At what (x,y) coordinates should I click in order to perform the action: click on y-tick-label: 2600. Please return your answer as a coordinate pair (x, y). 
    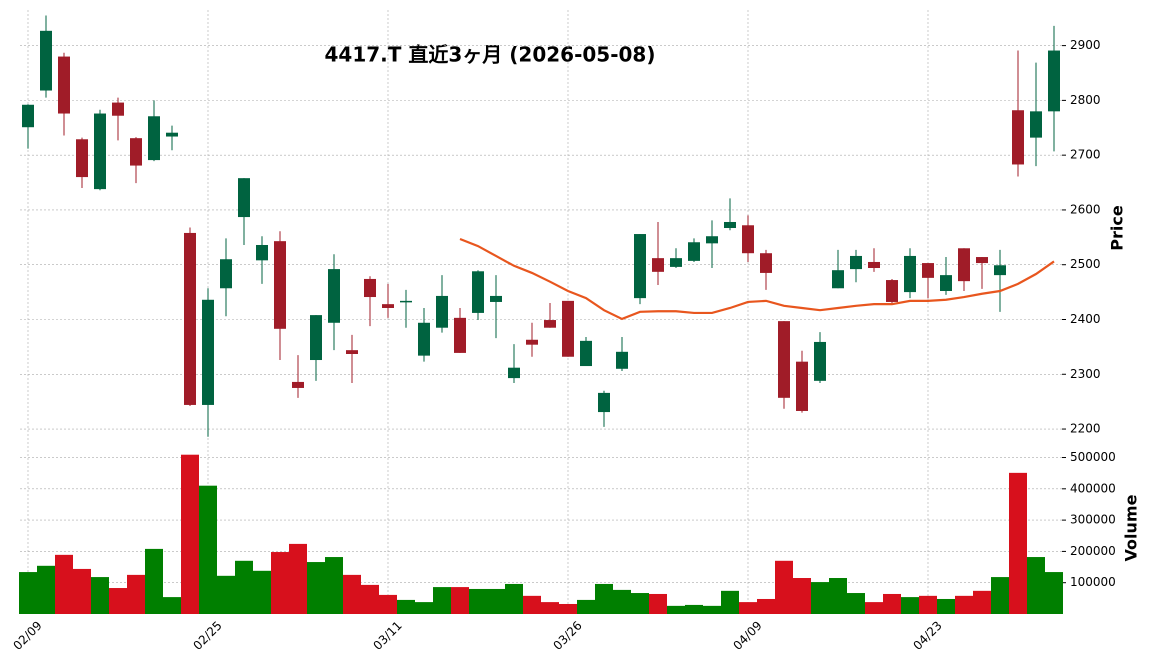
    Looking at the image, I should click on (1085, 209).